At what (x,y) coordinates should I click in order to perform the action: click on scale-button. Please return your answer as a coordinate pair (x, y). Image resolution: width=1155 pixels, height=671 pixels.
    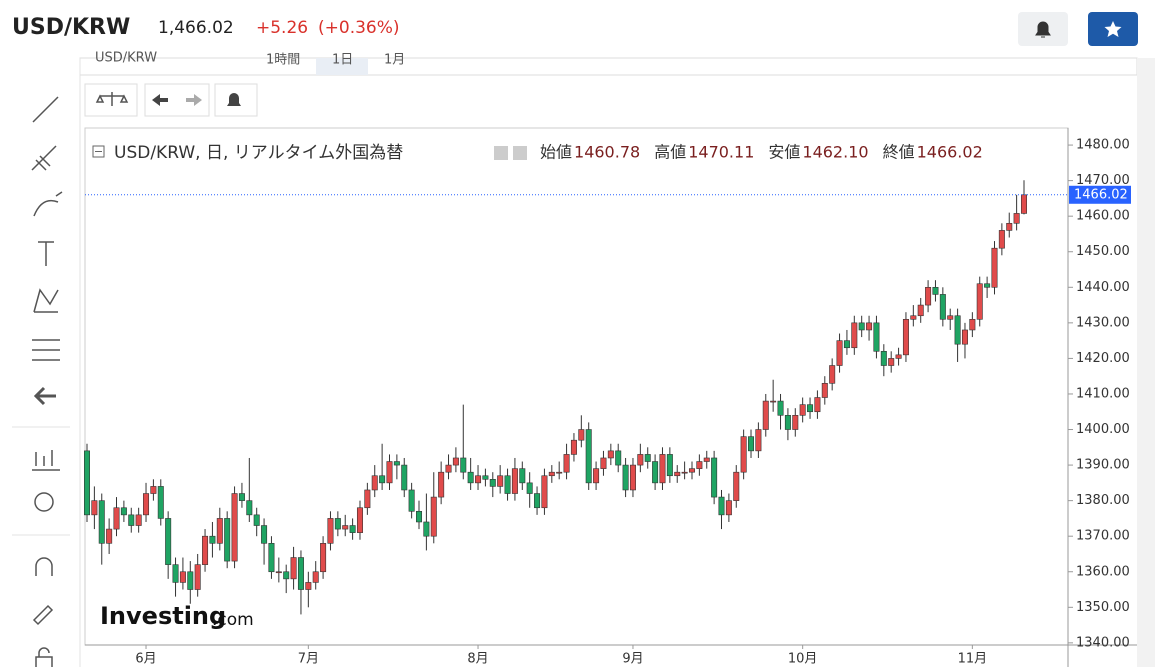
    Looking at the image, I should click on (111, 100).